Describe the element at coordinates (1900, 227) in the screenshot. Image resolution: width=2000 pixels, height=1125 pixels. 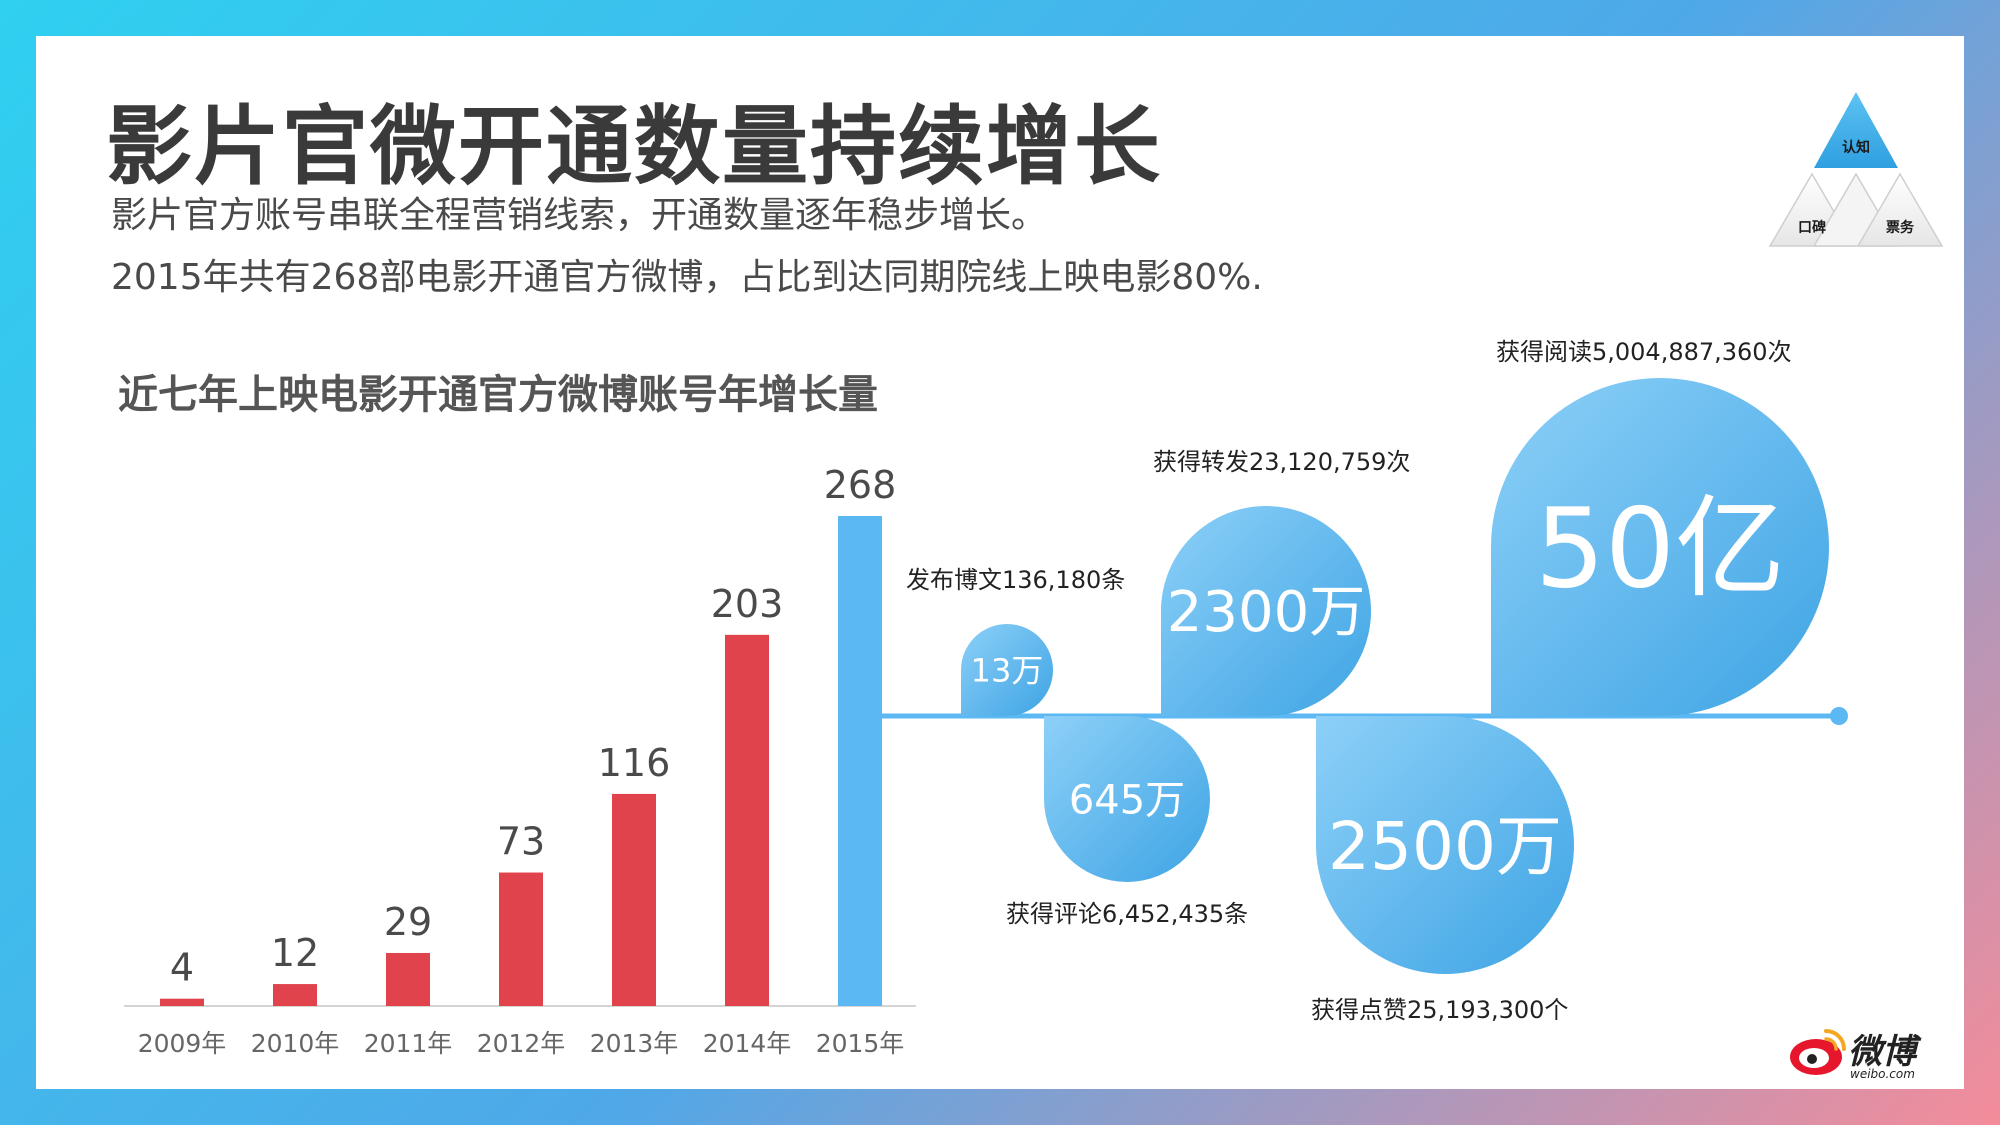
I see `pyramid-right-label: 票务` at that location.